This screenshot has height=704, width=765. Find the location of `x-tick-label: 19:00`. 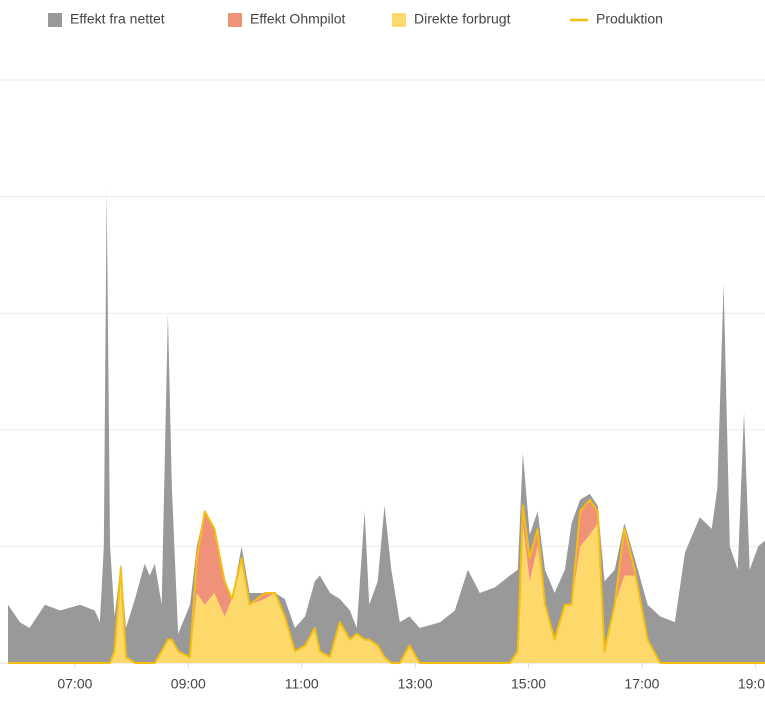

x-tick-label: 19:00 is located at coordinates (751, 684).